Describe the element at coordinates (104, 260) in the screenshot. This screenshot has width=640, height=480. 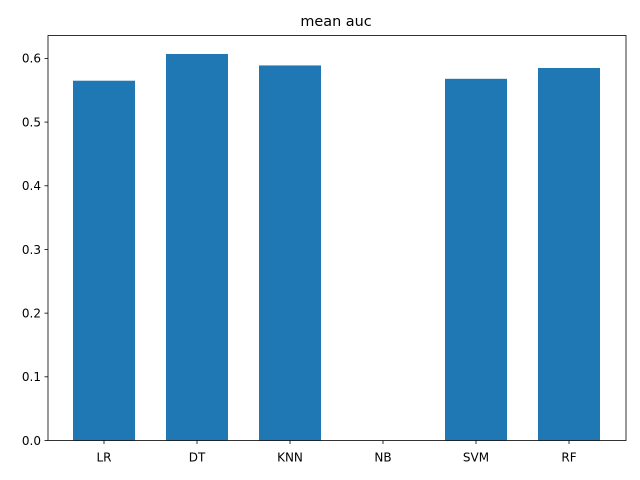
I see `bar-lr` at that location.